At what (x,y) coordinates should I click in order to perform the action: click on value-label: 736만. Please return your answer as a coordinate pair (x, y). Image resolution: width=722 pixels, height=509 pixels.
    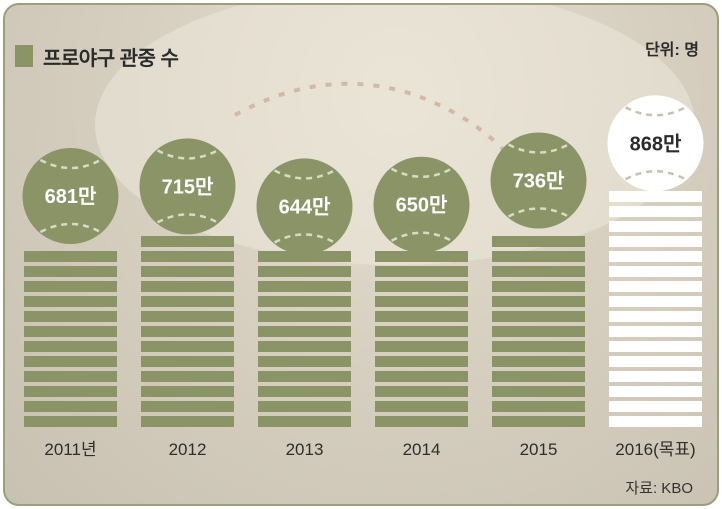
    Looking at the image, I should click on (539, 180).